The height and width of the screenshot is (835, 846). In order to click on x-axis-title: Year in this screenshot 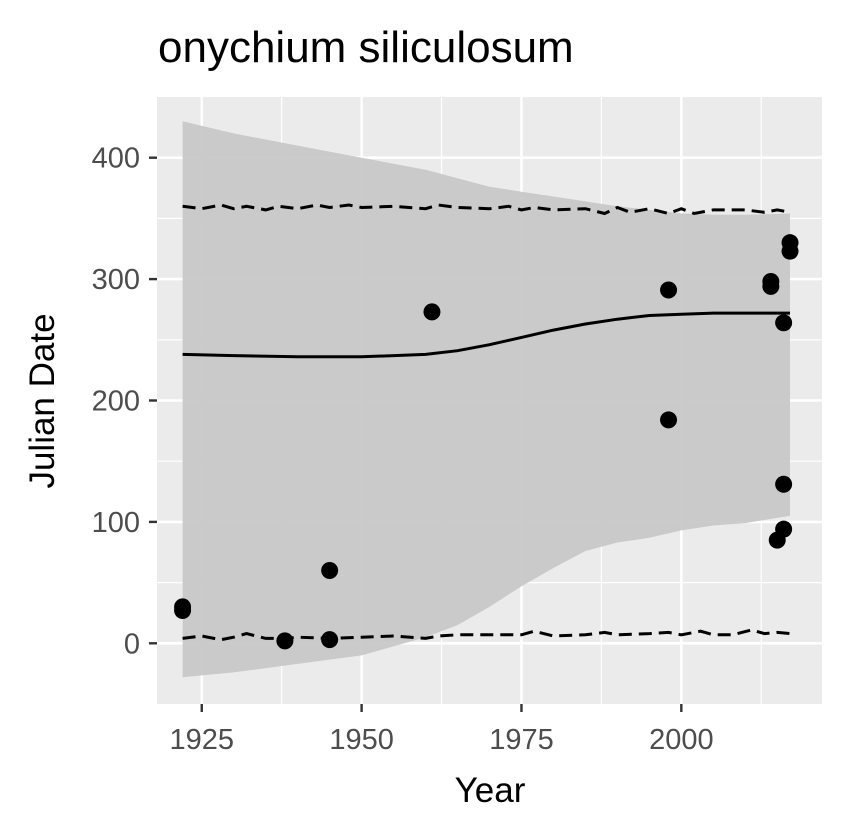, I will do `click(490, 790)`.